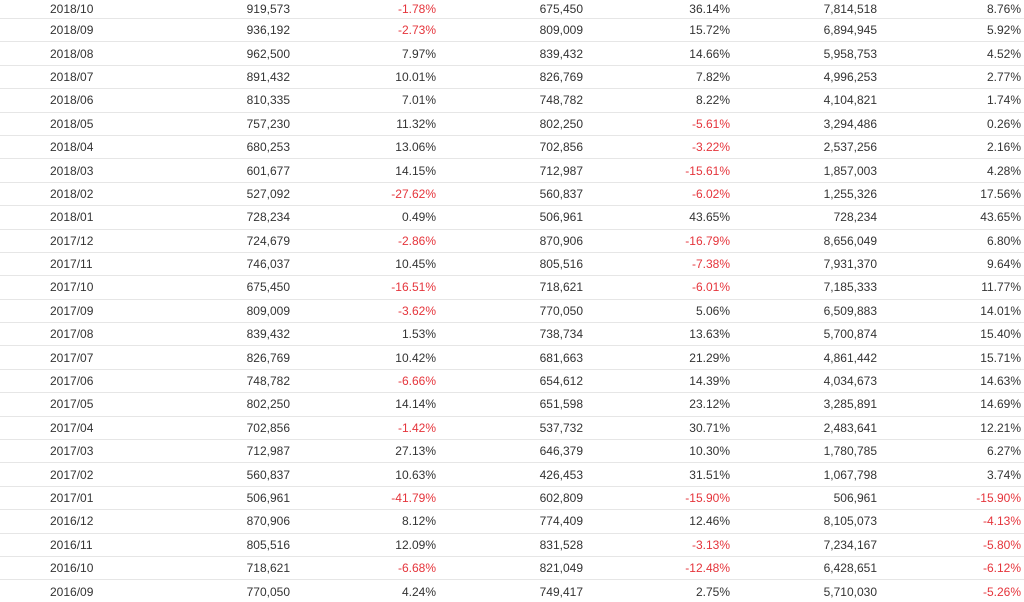  I want to click on value-1-cell: 810,335, so click(268, 100).